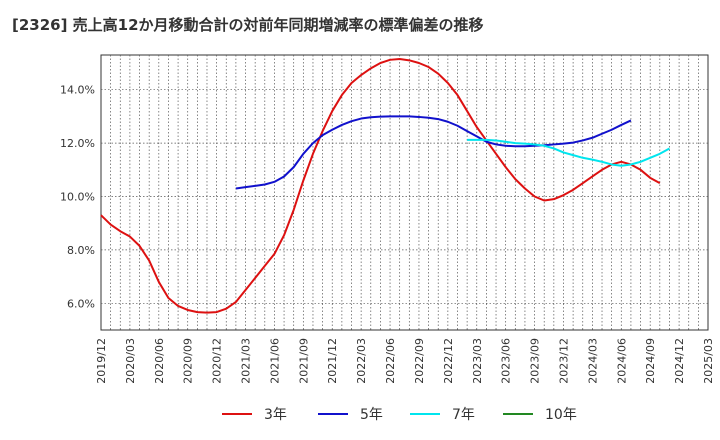 The image size is (720, 440). Describe the element at coordinates (621, 361) in the screenshot. I see `x-tick-label: 2024/06` at that location.